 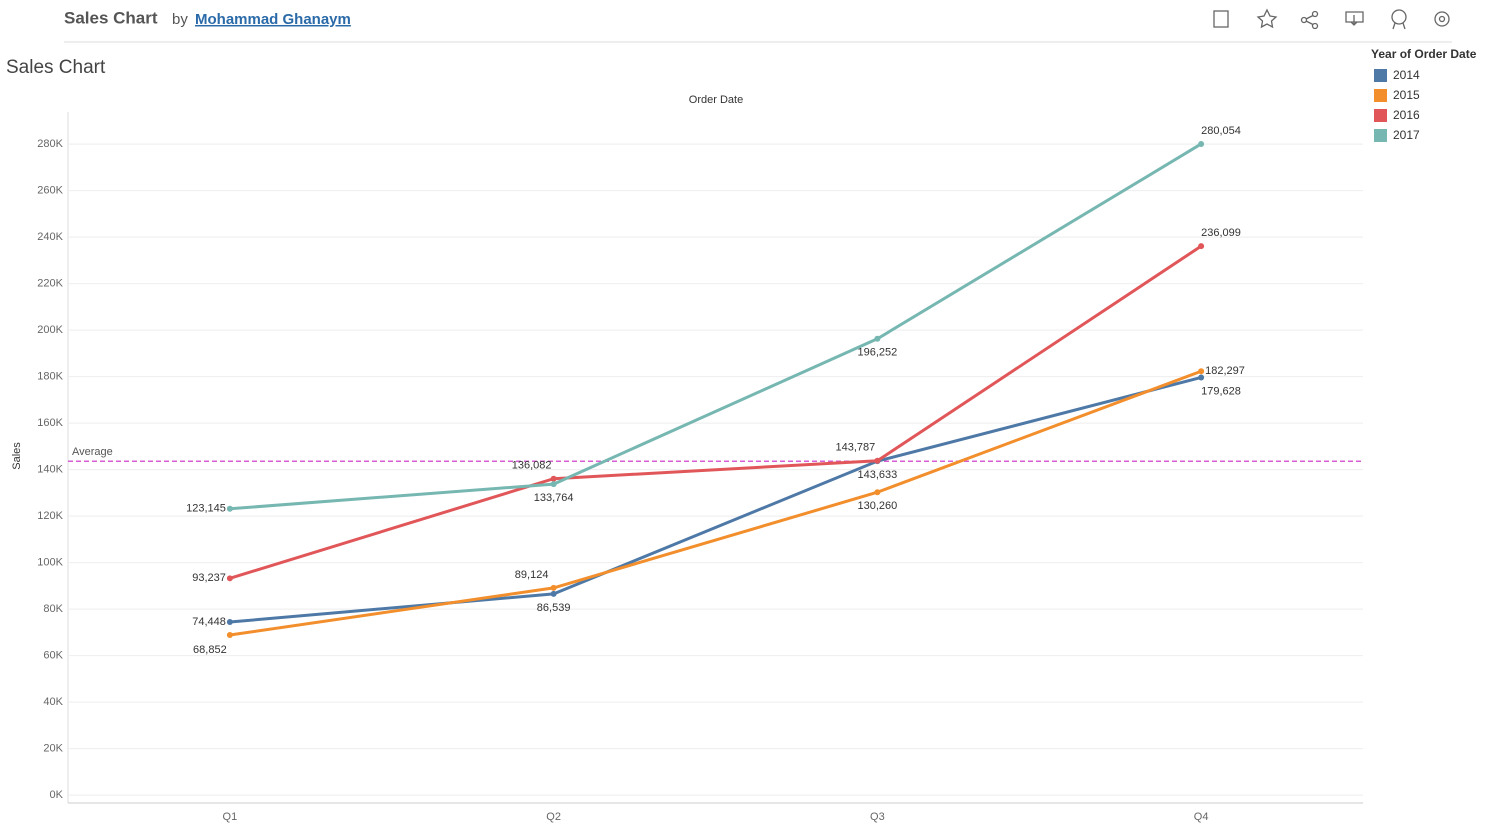 I want to click on header-by: by, so click(x=180, y=19).